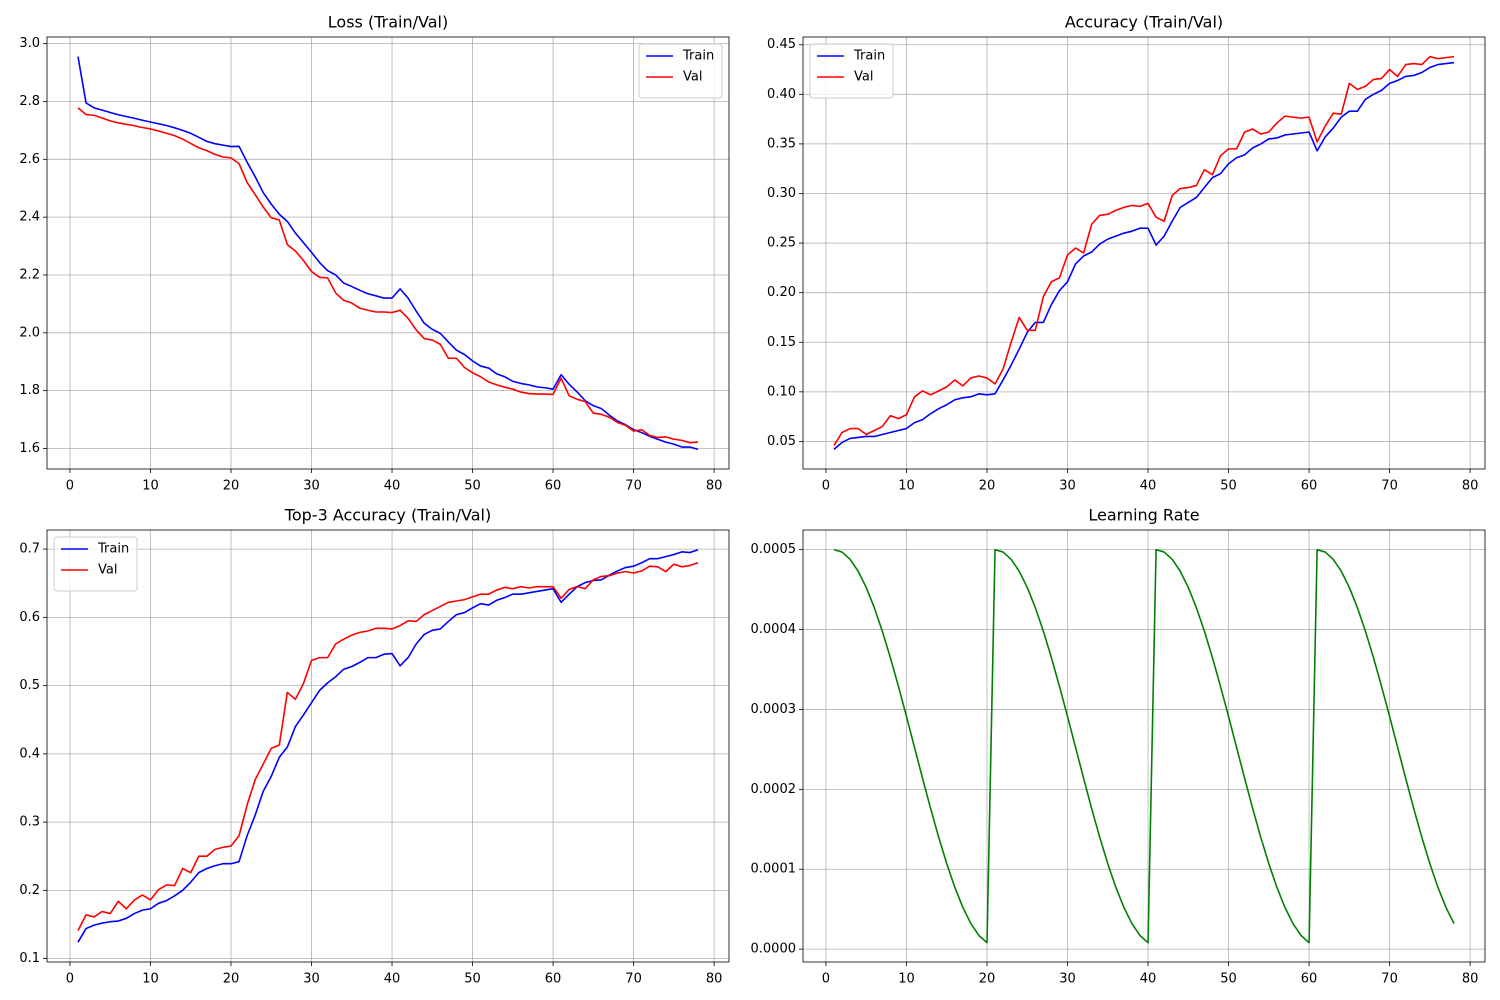  I want to click on y-tick-label: 0.10, so click(781, 391).